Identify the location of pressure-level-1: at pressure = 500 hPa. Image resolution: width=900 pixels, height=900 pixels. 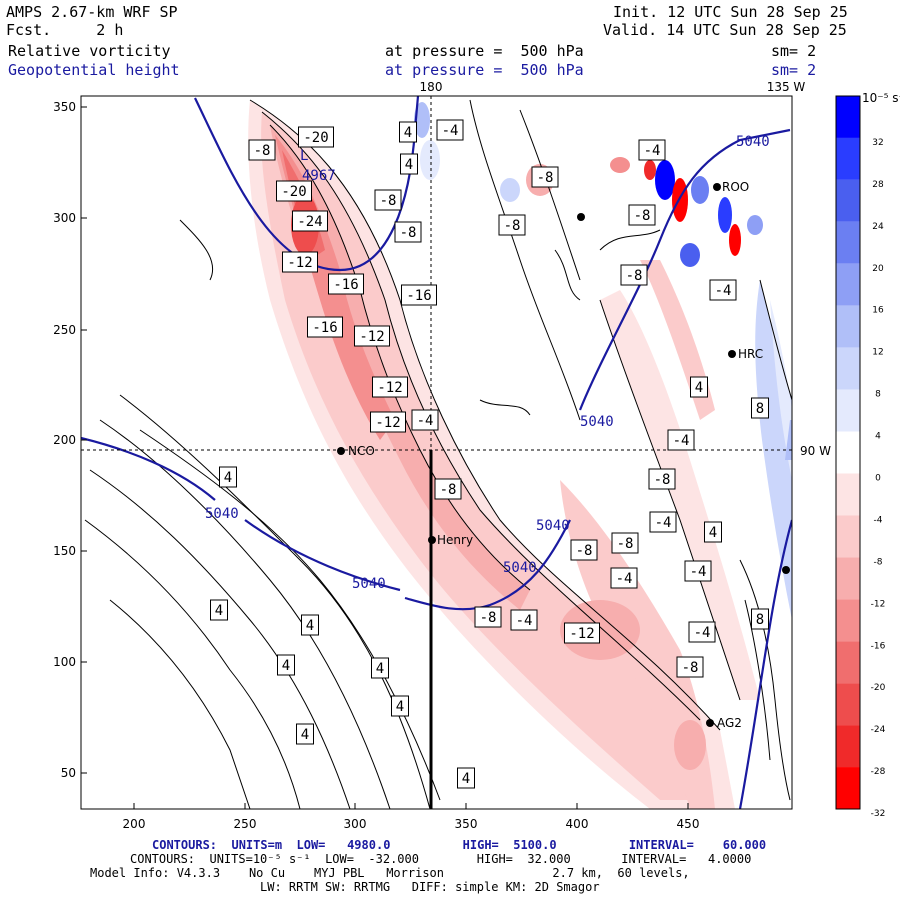
(484, 51).